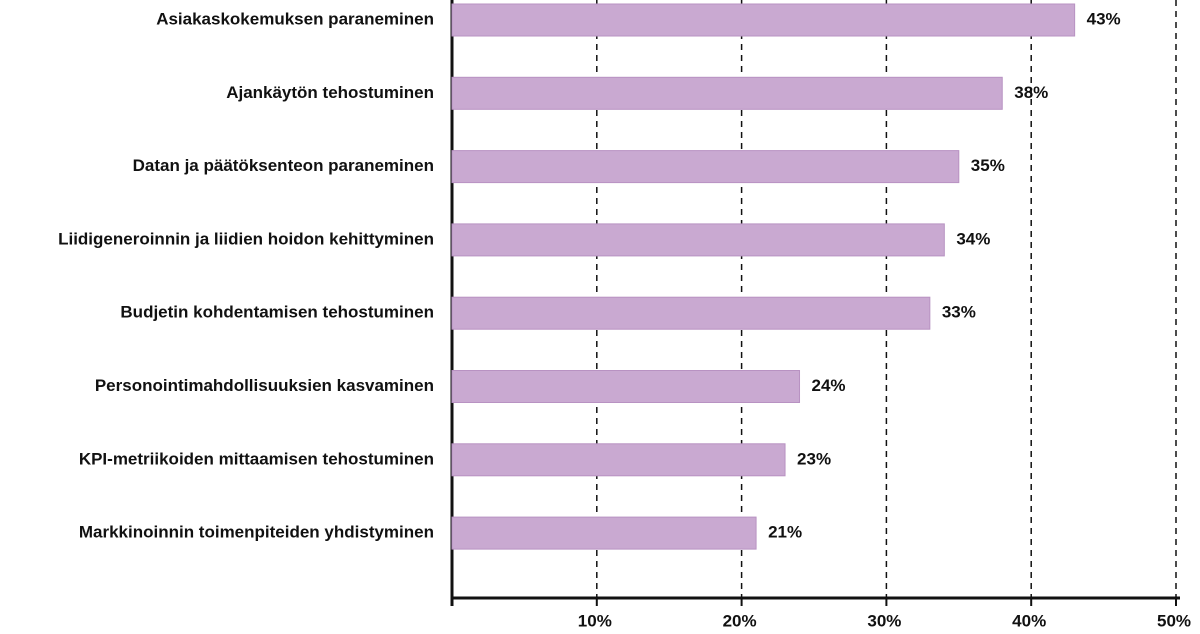  Describe the element at coordinates (988, 165) in the screenshot. I see `value-label: 35%` at that location.